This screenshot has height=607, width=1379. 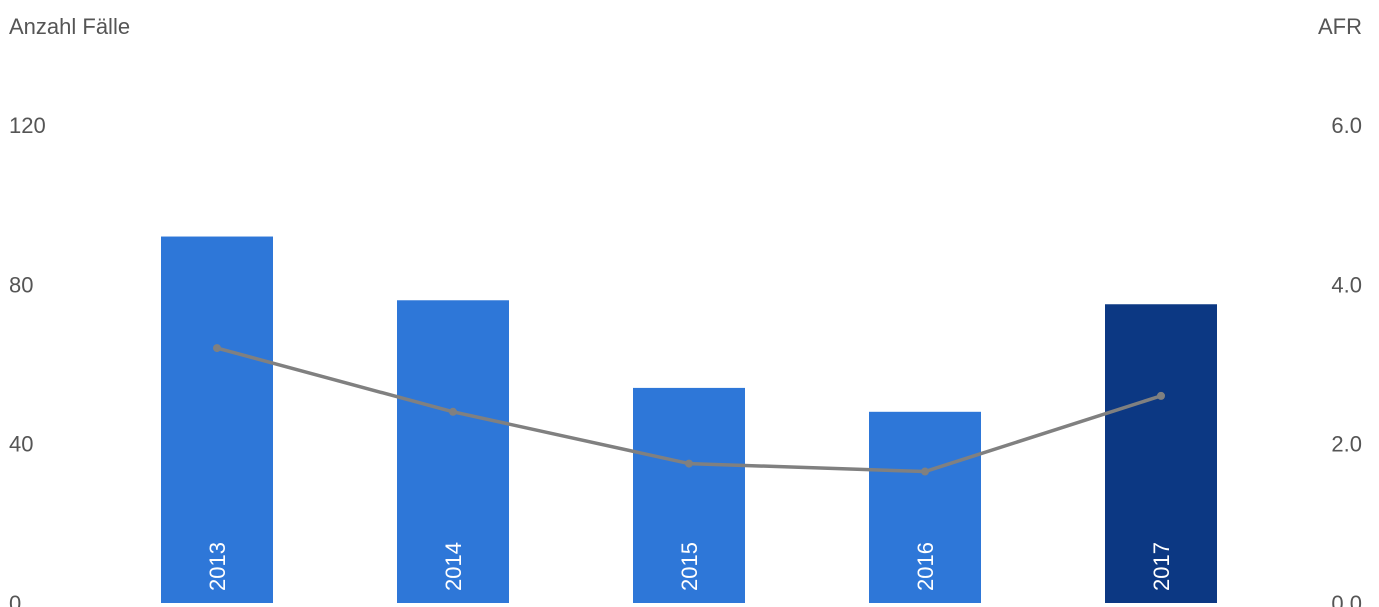 I want to click on category-label-2014: 2014, so click(x=453, y=566).